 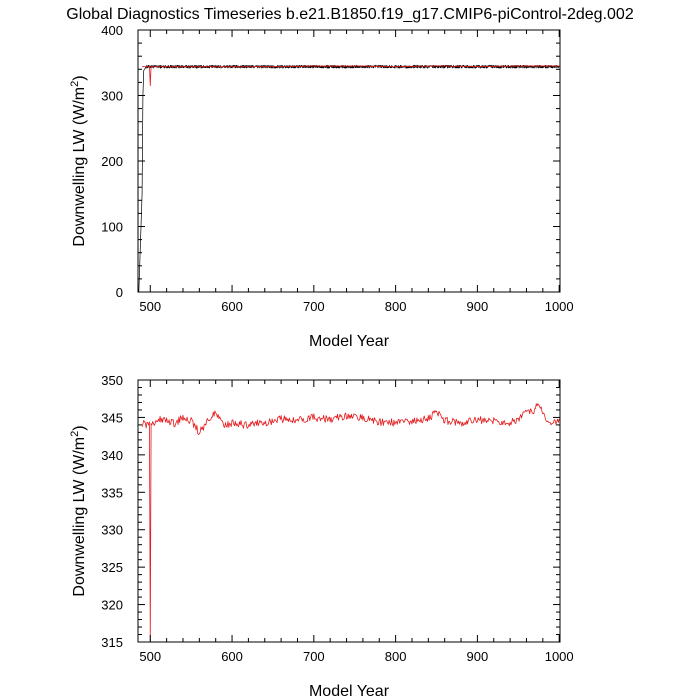 I want to click on series-line-annual, so click(x=350, y=76).